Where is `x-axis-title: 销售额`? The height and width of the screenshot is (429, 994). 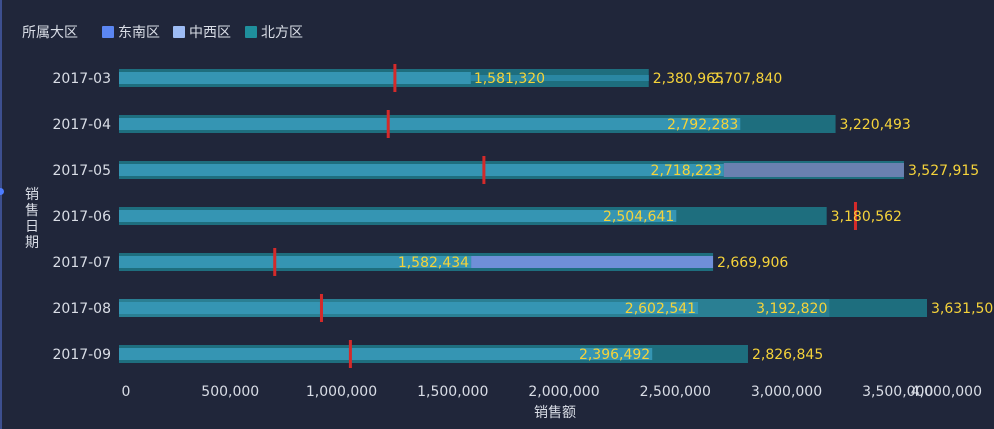 x-axis-title: 销售额 is located at coordinates (555, 413).